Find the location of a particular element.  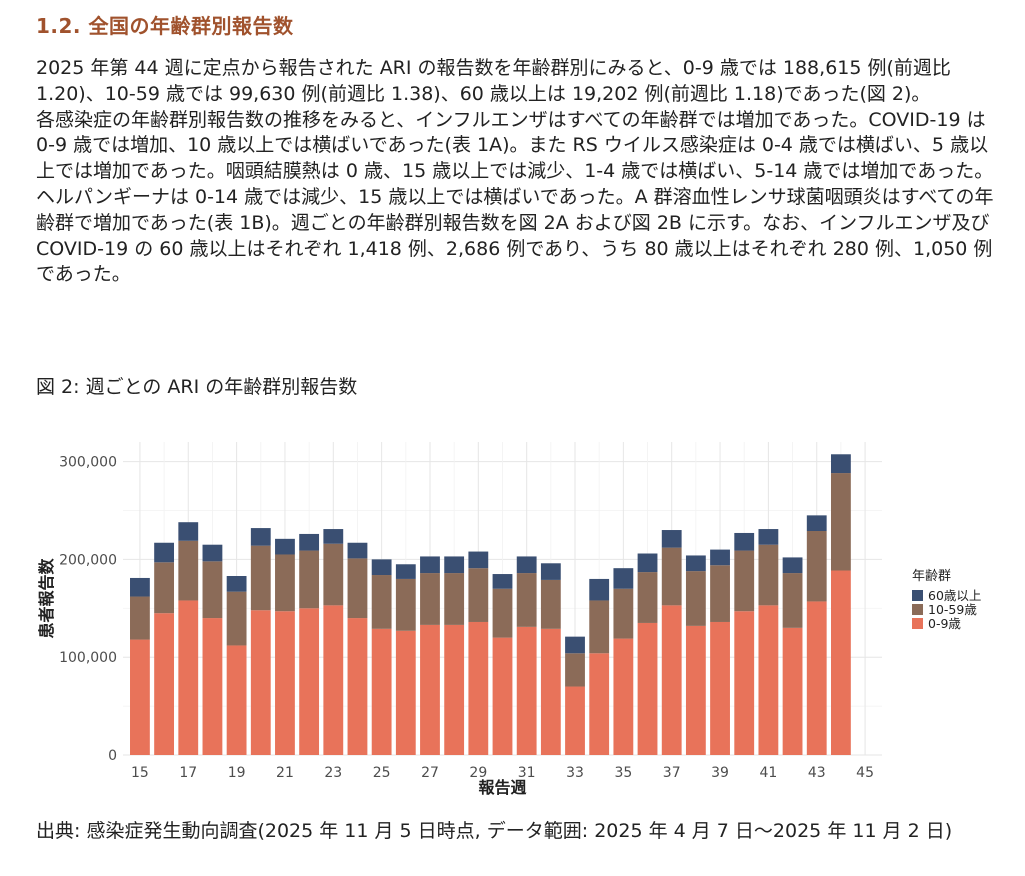

x-tick-label: 41 is located at coordinates (768, 773).